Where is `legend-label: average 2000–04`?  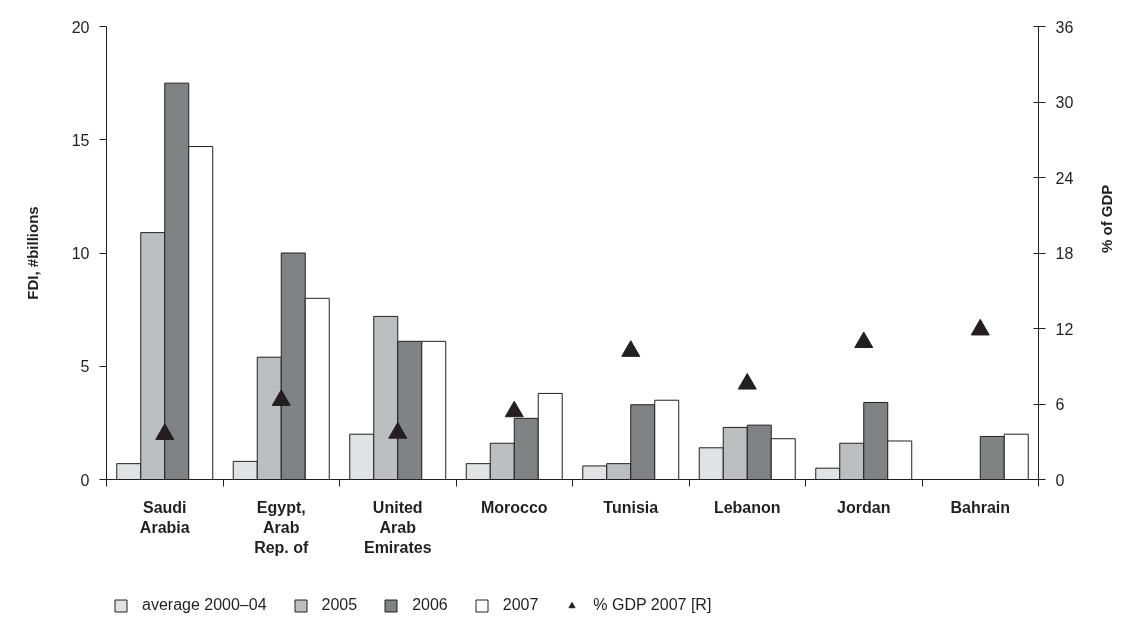 legend-label: average 2000–04 is located at coordinates (204, 605).